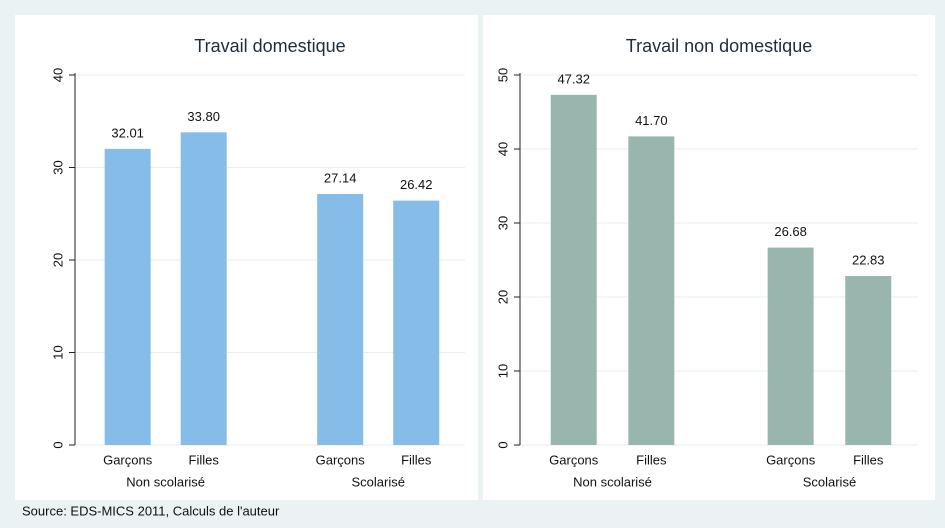  I want to click on value-label: 22.83, so click(868, 259).